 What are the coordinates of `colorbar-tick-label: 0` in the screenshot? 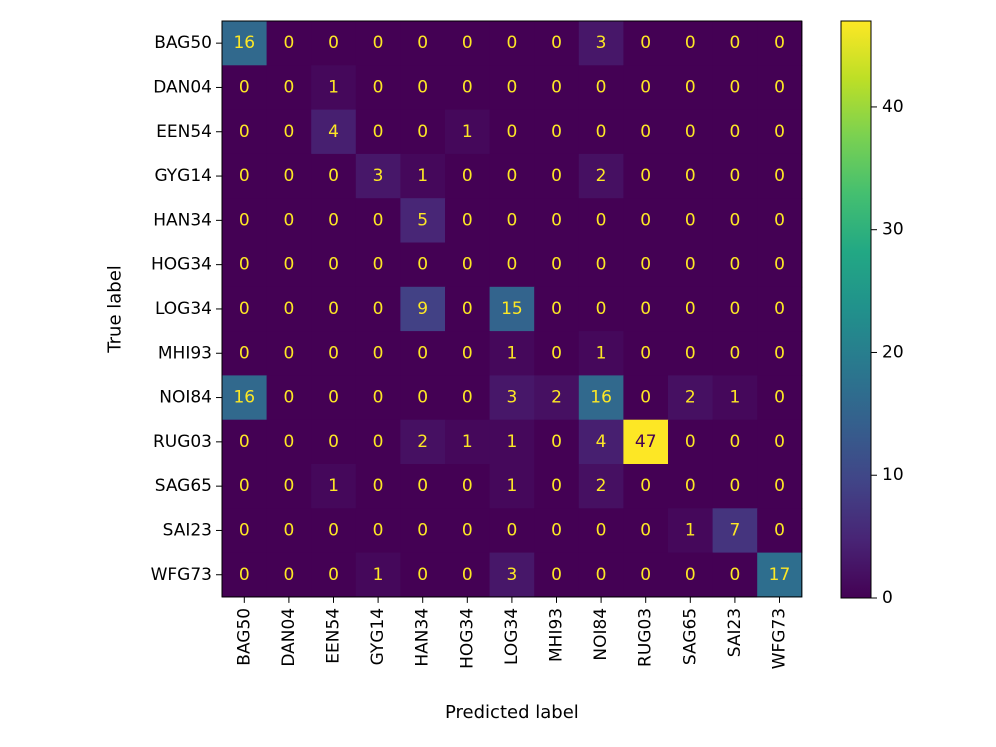 It's located at (887, 598).